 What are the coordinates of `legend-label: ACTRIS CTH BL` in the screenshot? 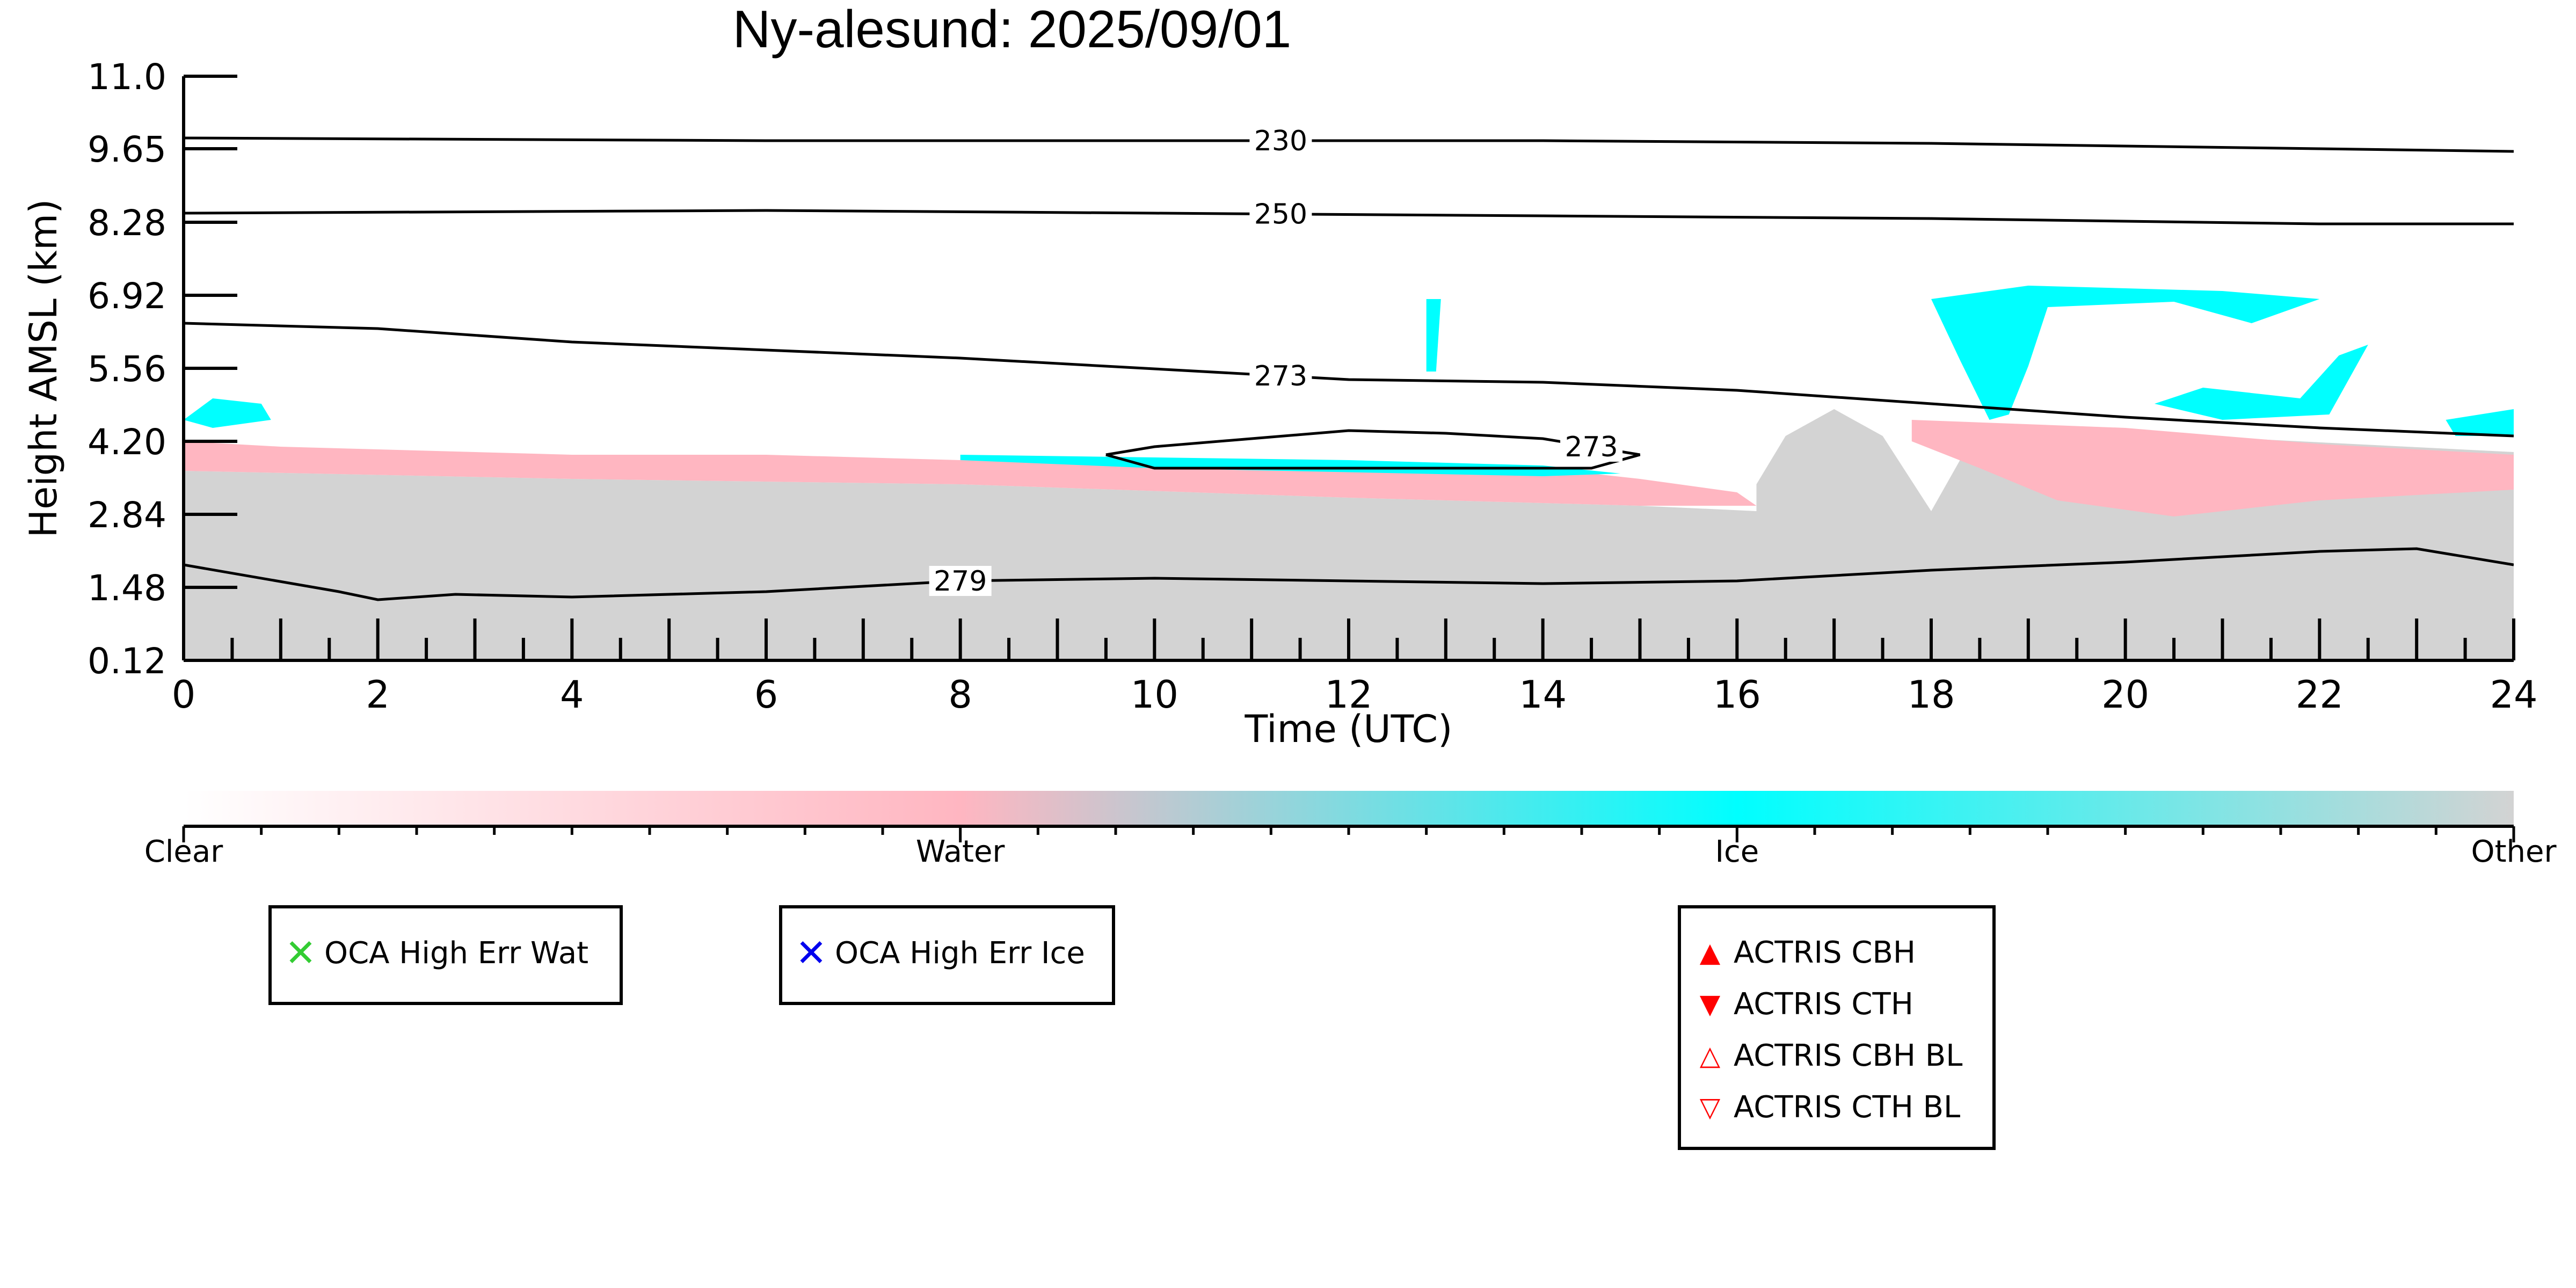 It's located at (1847, 1107).